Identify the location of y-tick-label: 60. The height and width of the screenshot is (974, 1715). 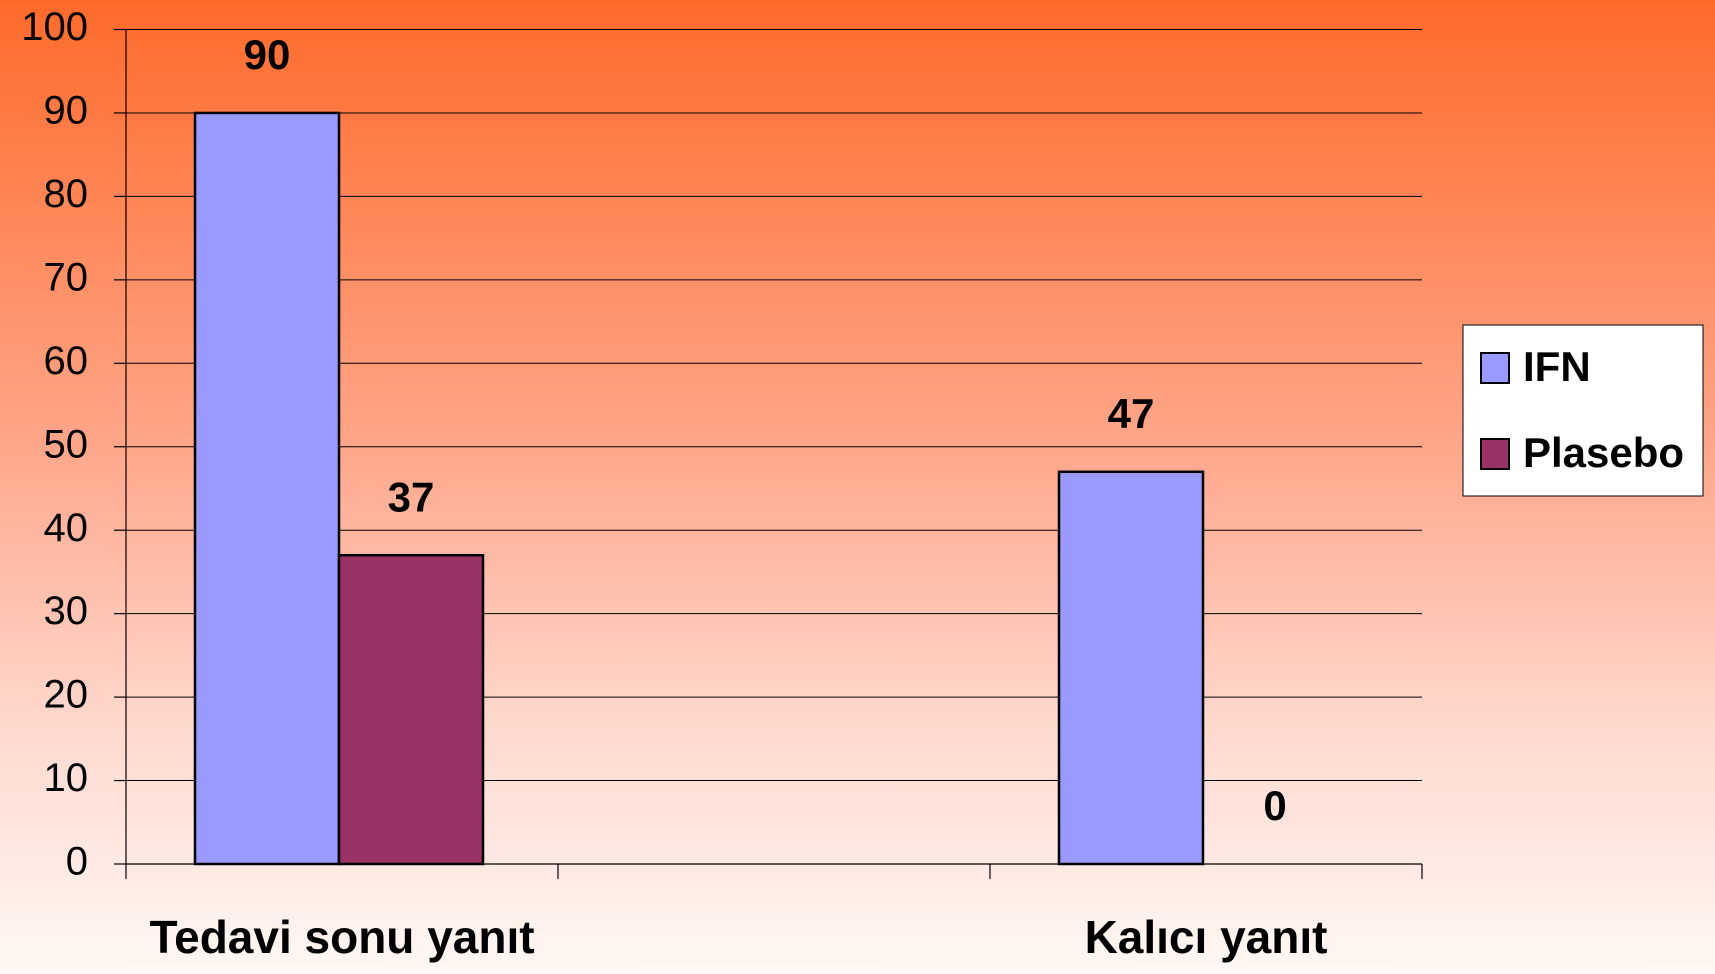
(66, 361).